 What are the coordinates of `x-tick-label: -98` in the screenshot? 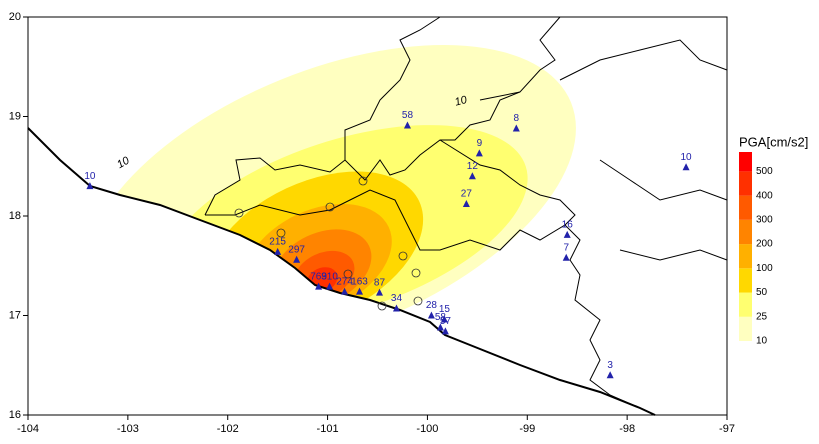 It's located at (627, 429).